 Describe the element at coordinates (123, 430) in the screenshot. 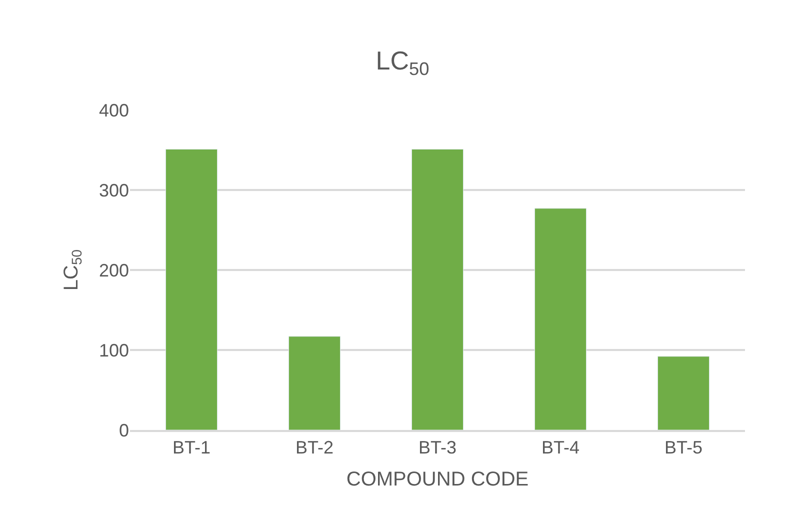

I see `y-tick-label: 0` at that location.